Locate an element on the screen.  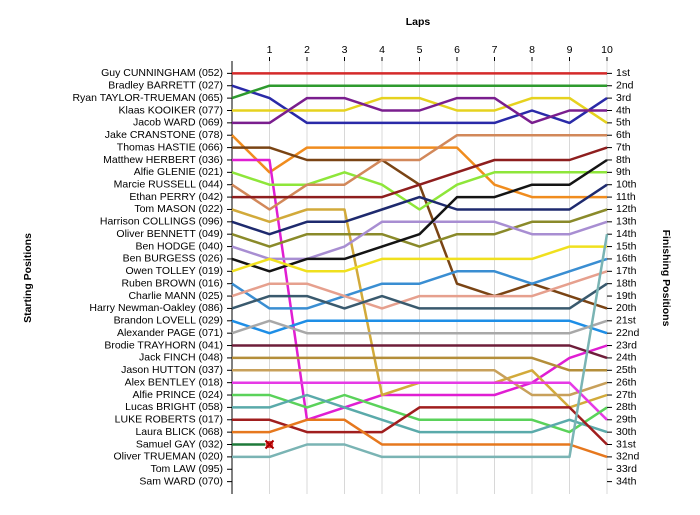
y2-tick-label: 5th is located at coordinates (623, 123).